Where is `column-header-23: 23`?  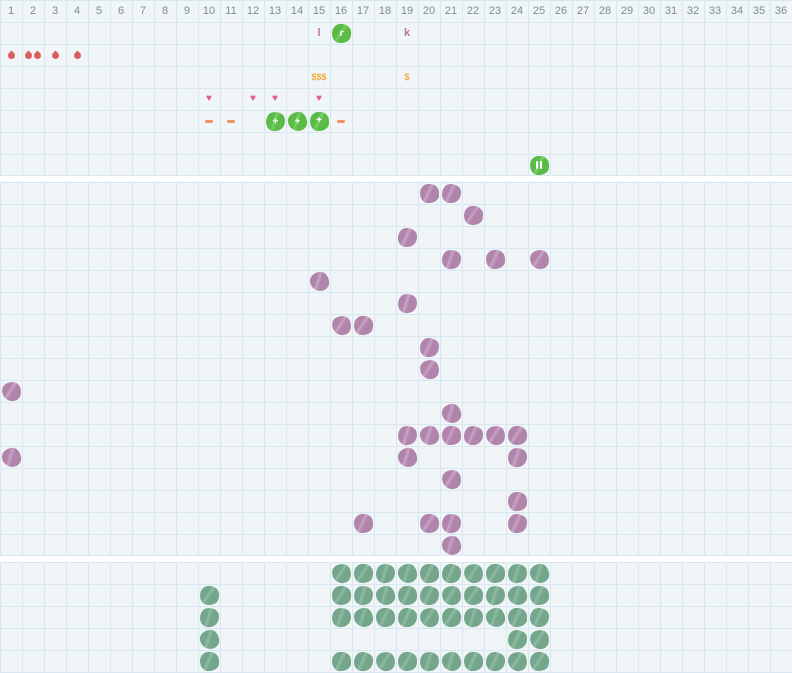
column-header-23: 23 is located at coordinates (495, 11).